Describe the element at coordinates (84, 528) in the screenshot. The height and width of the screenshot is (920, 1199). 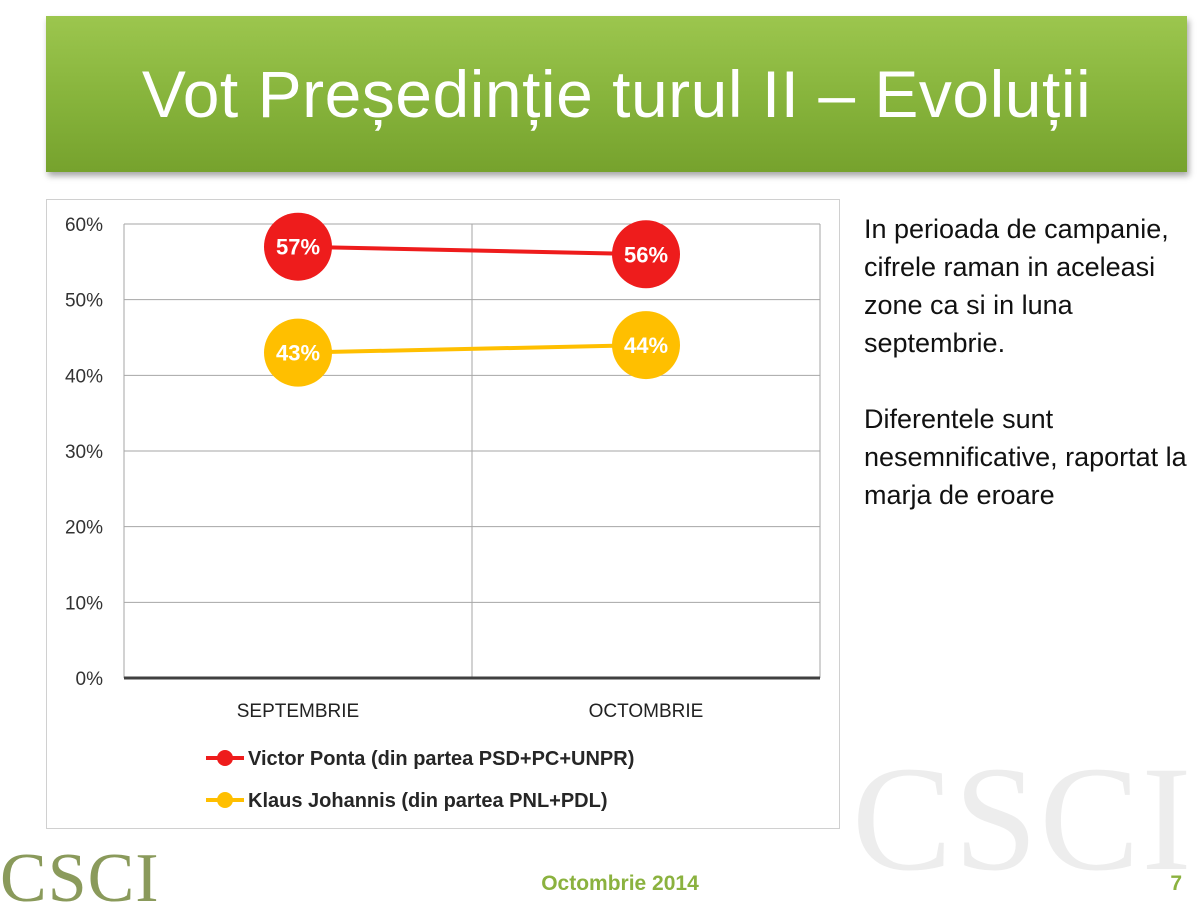
I see `y-tick-label: 20%` at that location.